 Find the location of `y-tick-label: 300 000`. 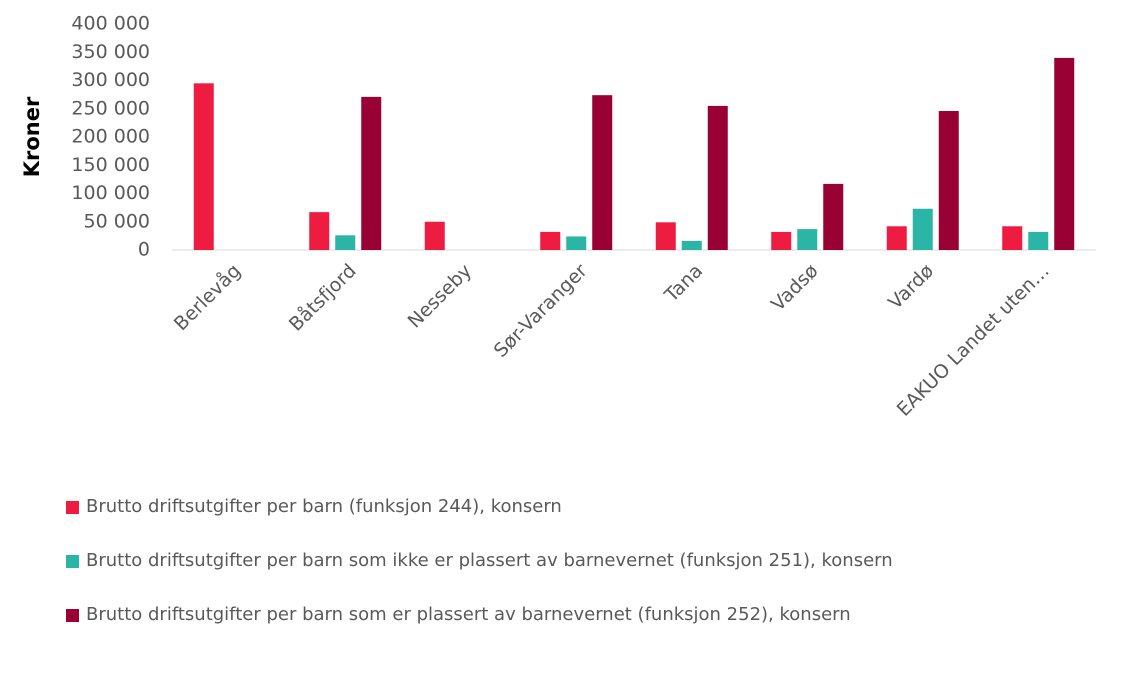

y-tick-label: 300 000 is located at coordinates (110, 80).